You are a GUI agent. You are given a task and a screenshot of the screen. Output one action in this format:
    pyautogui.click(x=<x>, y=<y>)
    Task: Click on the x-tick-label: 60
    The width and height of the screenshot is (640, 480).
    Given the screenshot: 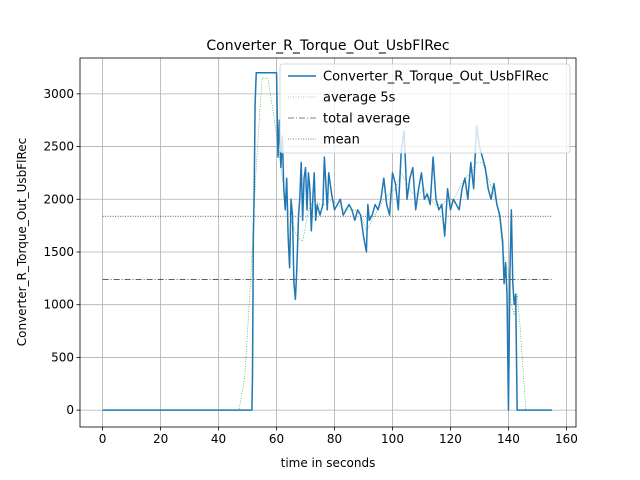 What is the action you would take?
    pyautogui.click(x=276, y=439)
    